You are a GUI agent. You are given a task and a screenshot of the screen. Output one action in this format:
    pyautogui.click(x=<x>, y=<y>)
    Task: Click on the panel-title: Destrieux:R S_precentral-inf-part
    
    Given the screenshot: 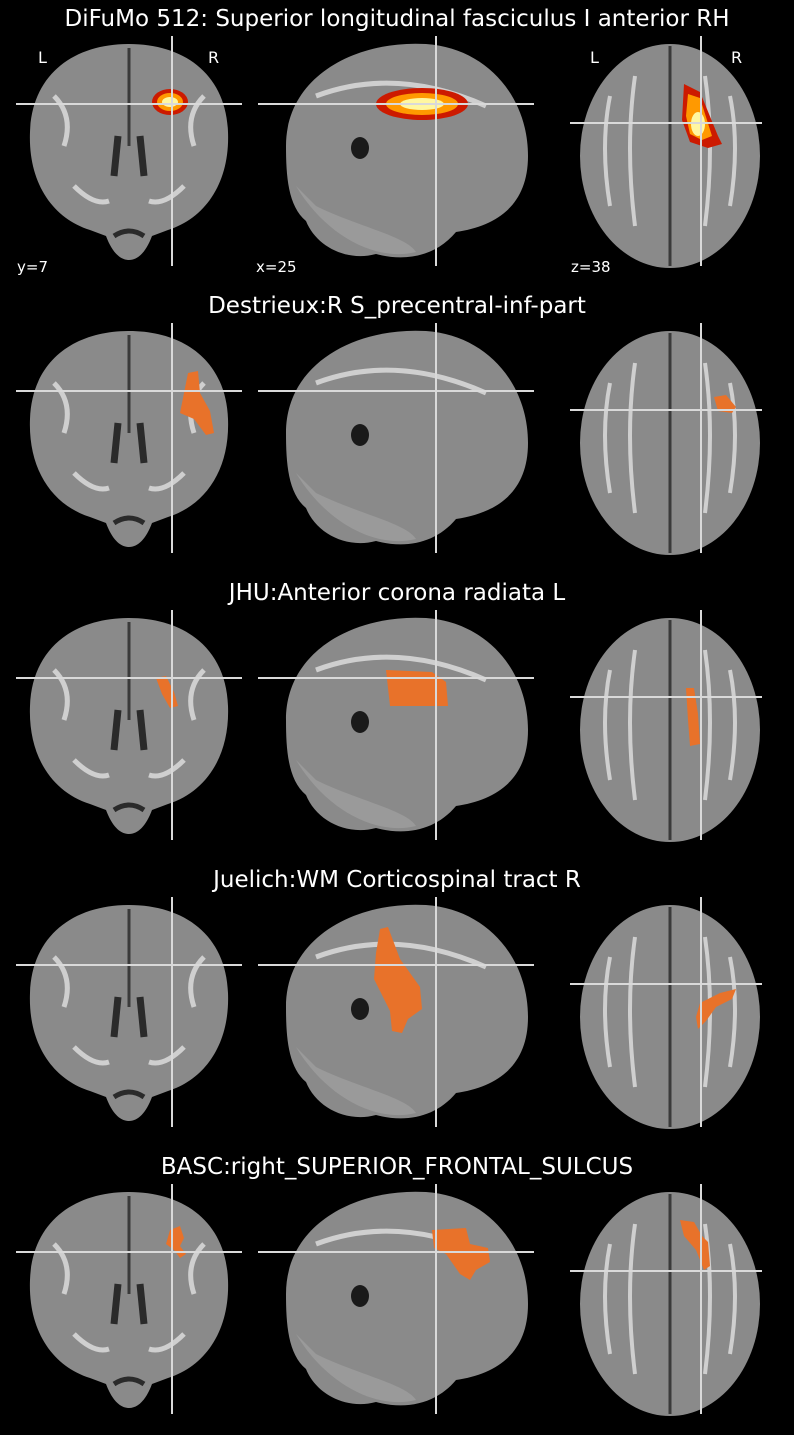 What is the action you would take?
    pyautogui.click(x=397, y=306)
    